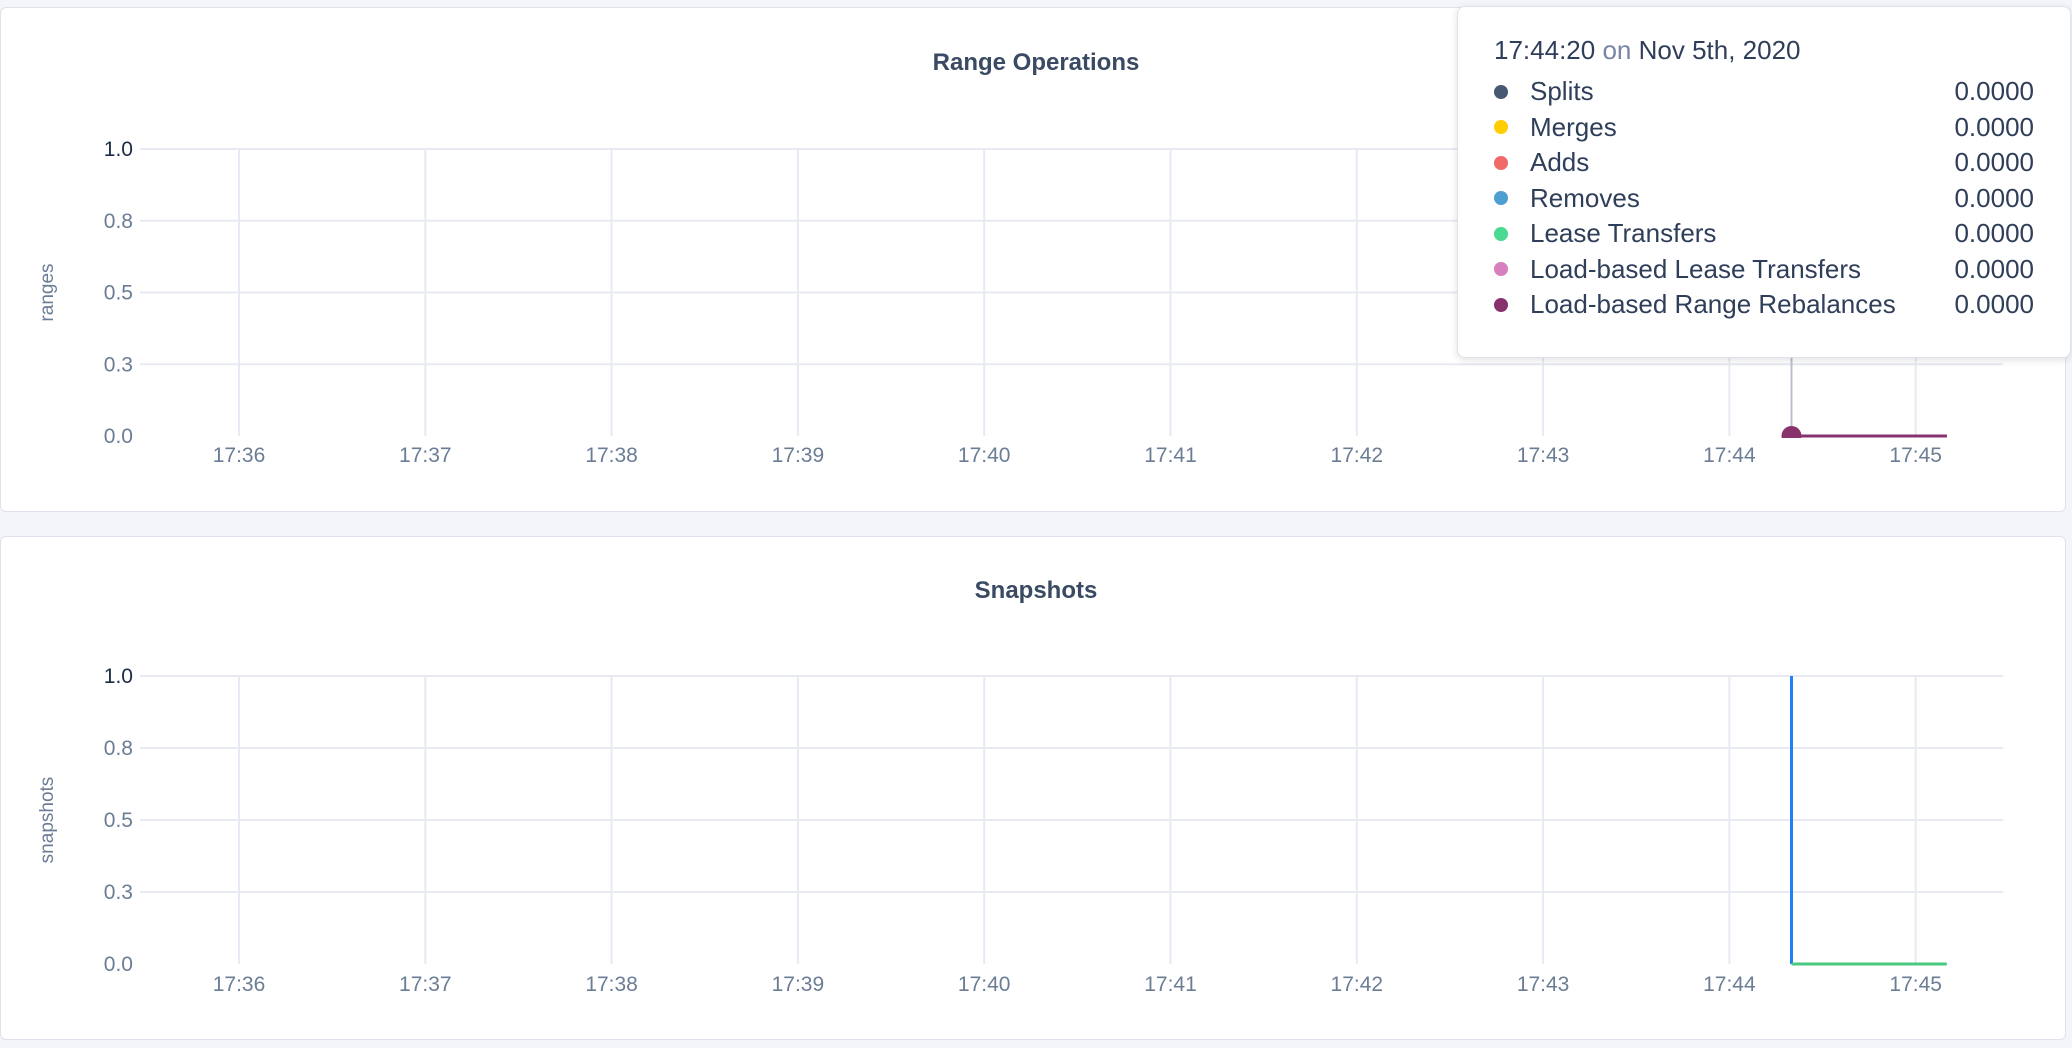 The image size is (2072, 1048). Describe the element at coordinates (1562, 91) in the screenshot. I see `tooltip-series-name: Splits` at that location.